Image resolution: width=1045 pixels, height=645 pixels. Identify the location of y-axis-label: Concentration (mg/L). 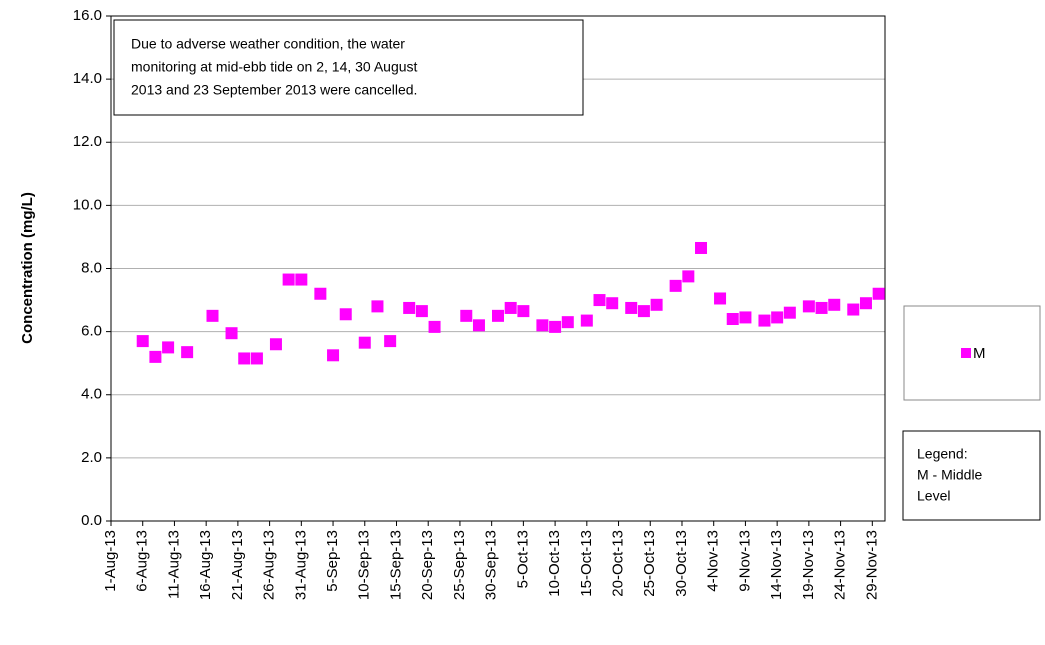
(27, 268).